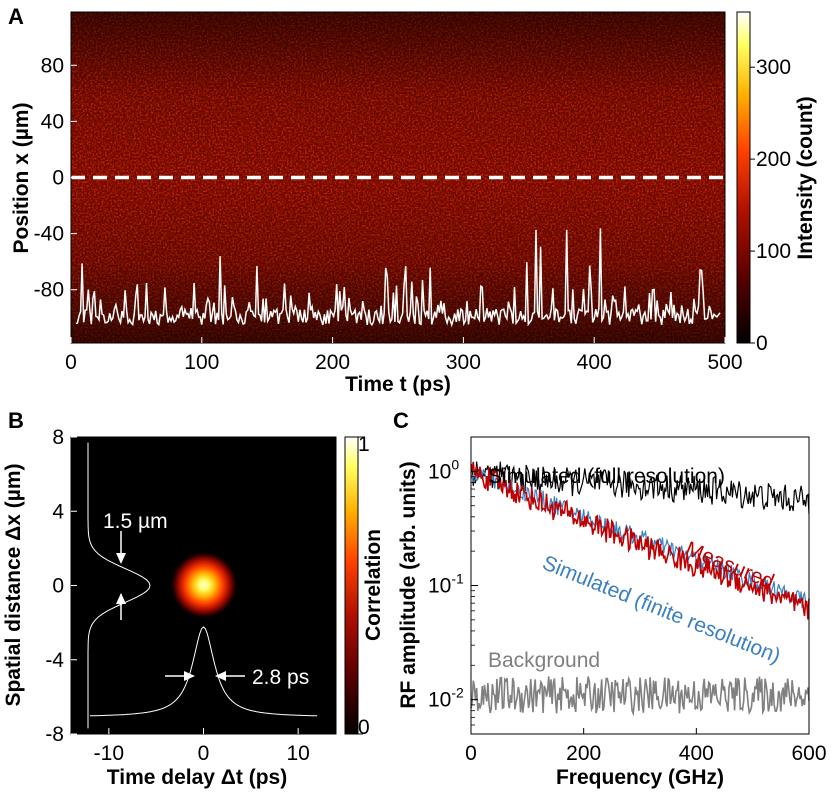 The image size is (831, 793). I want to click on c-y-tick-label: 10⁻², so click(446, 698).